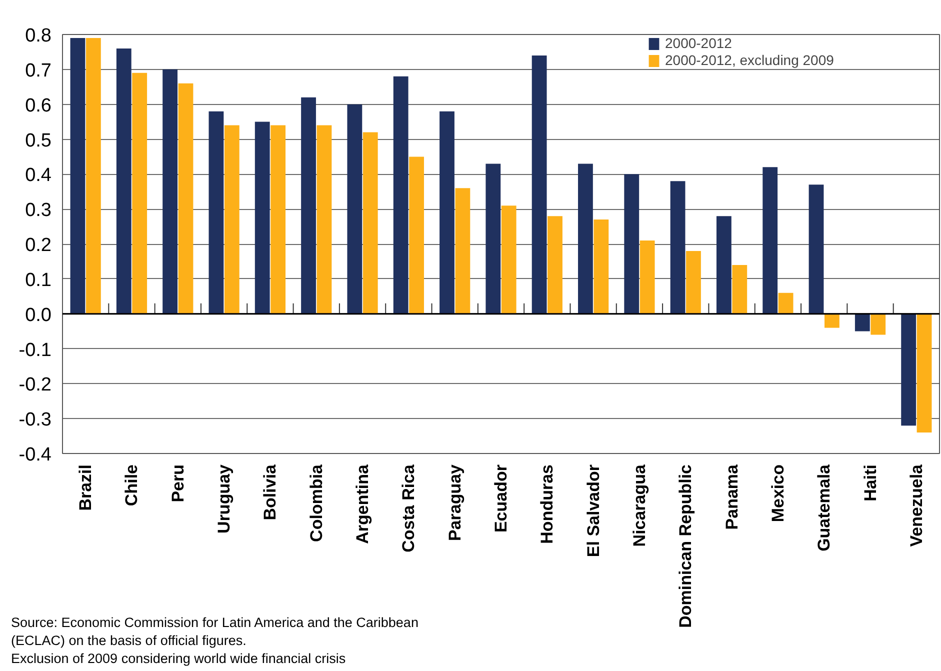 Image resolution: width=941 pixels, height=671 pixels. Describe the element at coordinates (224, 499) in the screenshot. I see `x-tick-label: Uruguay` at that location.